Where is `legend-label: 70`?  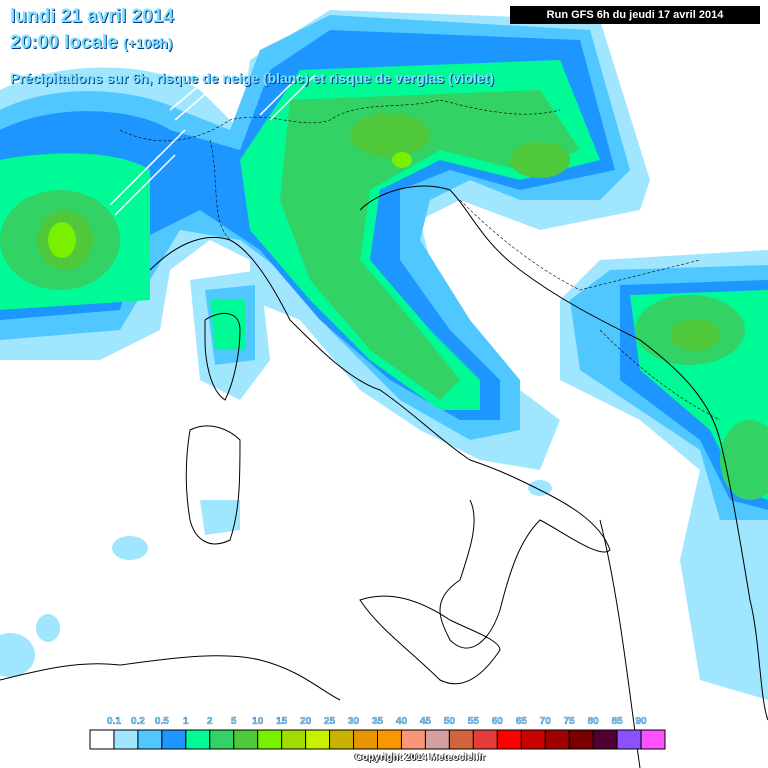 legend-label: 70 is located at coordinates (546, 721).